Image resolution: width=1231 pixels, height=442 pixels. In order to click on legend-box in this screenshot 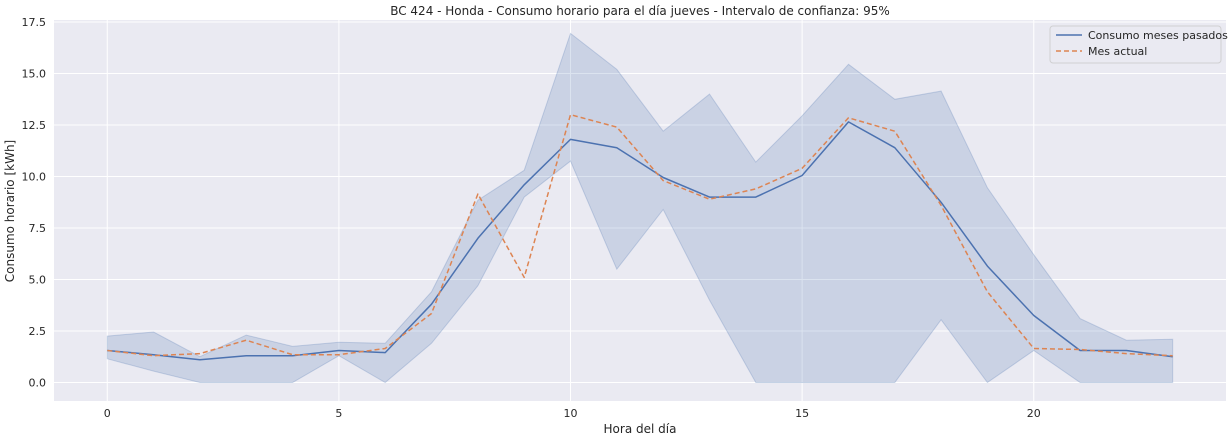, I will do `click(1135, 44)`.